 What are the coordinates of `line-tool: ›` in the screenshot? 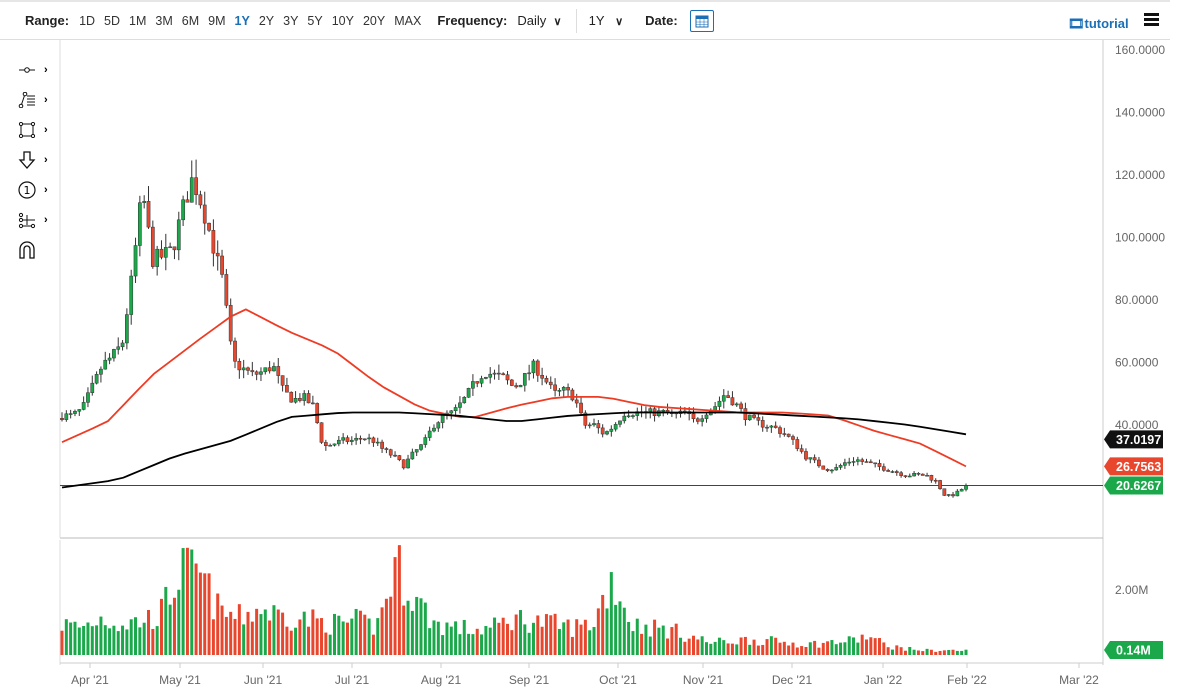 It's located at (29, 70).